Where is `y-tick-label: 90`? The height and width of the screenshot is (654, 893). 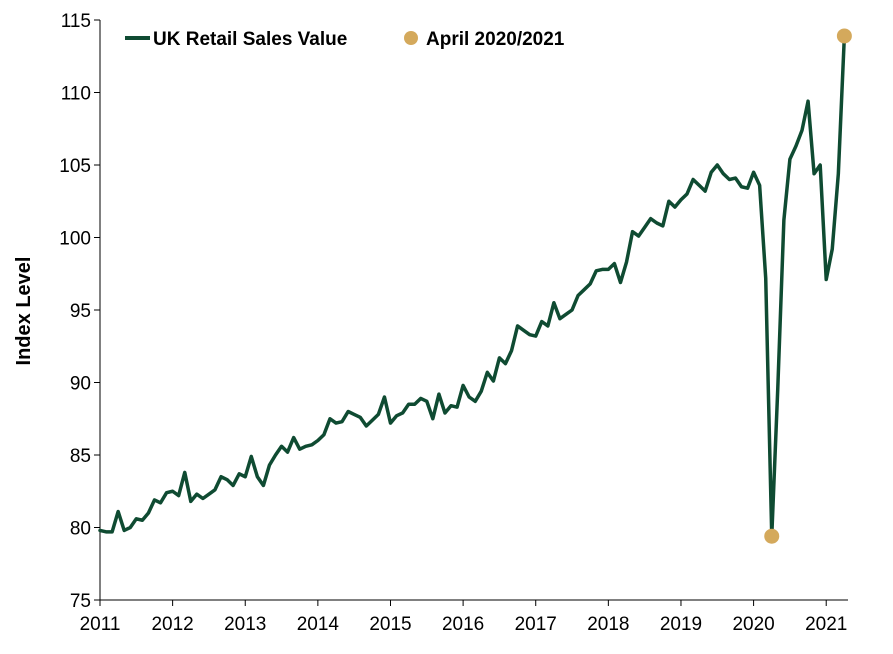 y-tick-label: 90 is located at coordinates (80, 384).